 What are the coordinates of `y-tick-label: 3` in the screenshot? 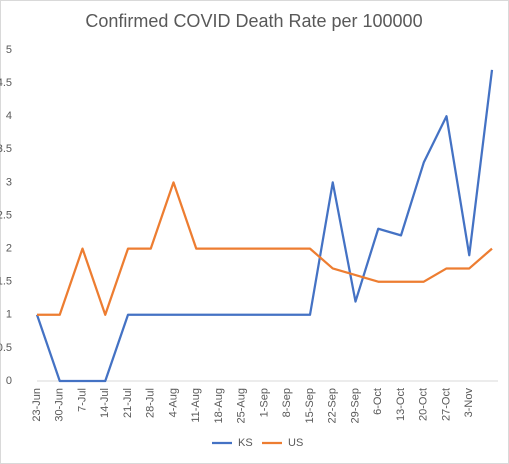 It's located at (9, 182).